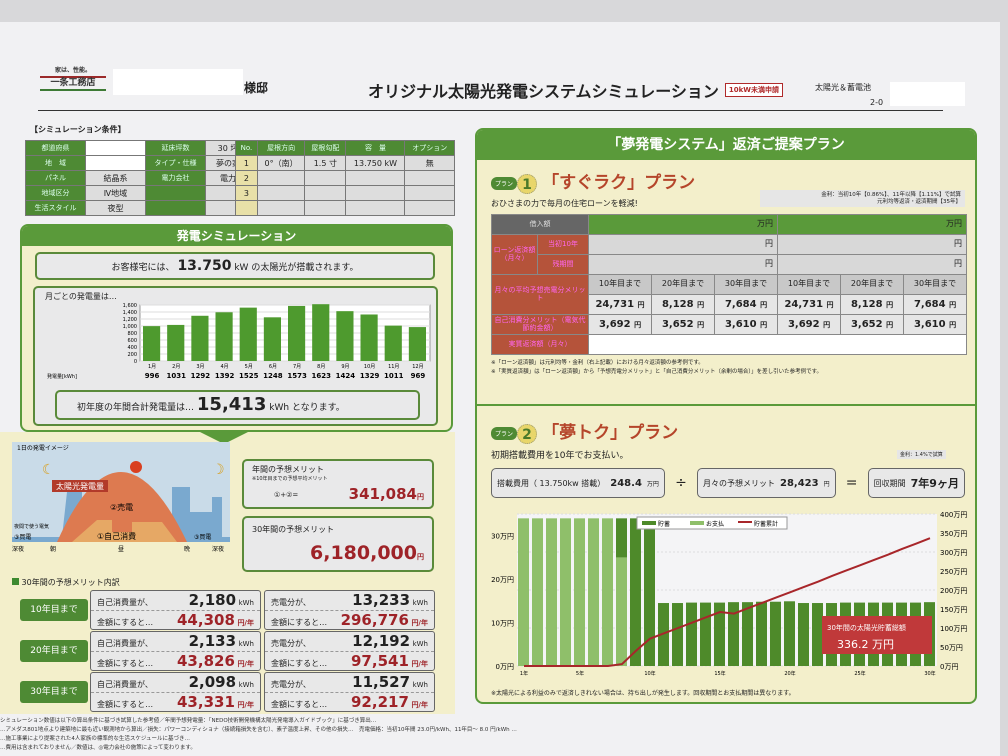 The image size is (1008, 756). What do you see at coordinates (200, 338) in the screenshot?
I see `bar-3月` at bounding box center [200, 338].